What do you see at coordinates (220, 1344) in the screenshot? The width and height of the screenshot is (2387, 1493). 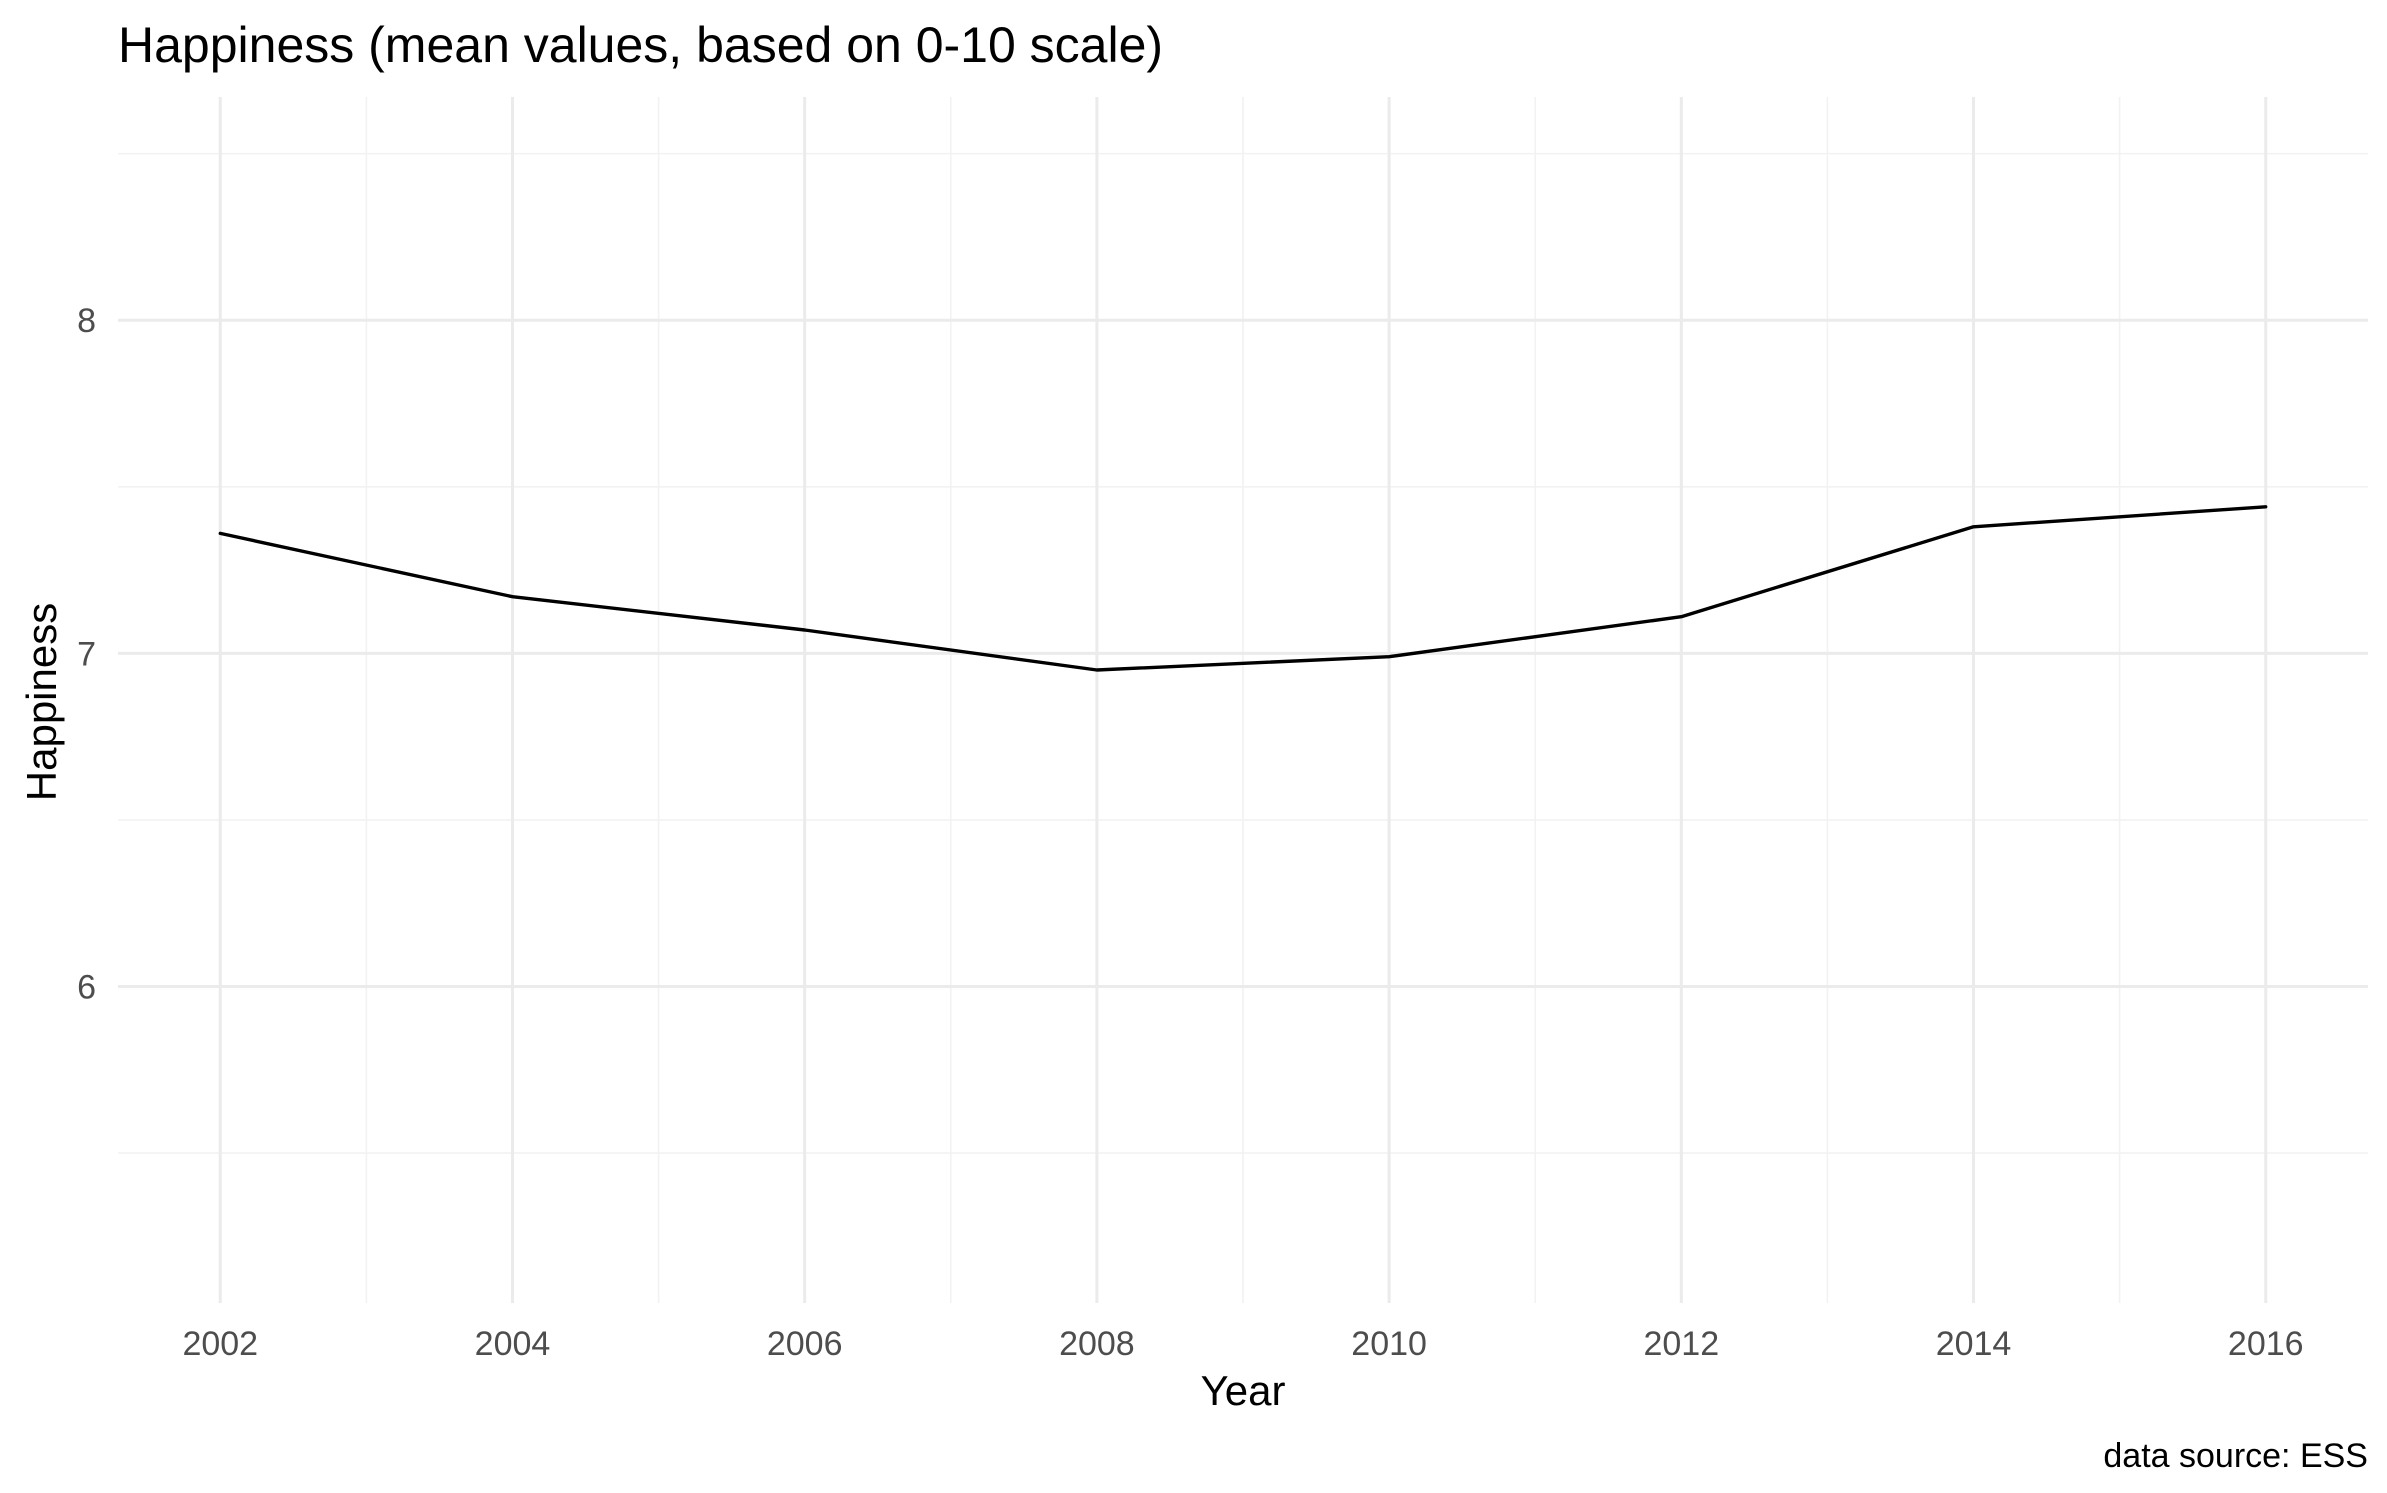 I see `x-tick-label: 2002` at bounding box center [220, 1344].